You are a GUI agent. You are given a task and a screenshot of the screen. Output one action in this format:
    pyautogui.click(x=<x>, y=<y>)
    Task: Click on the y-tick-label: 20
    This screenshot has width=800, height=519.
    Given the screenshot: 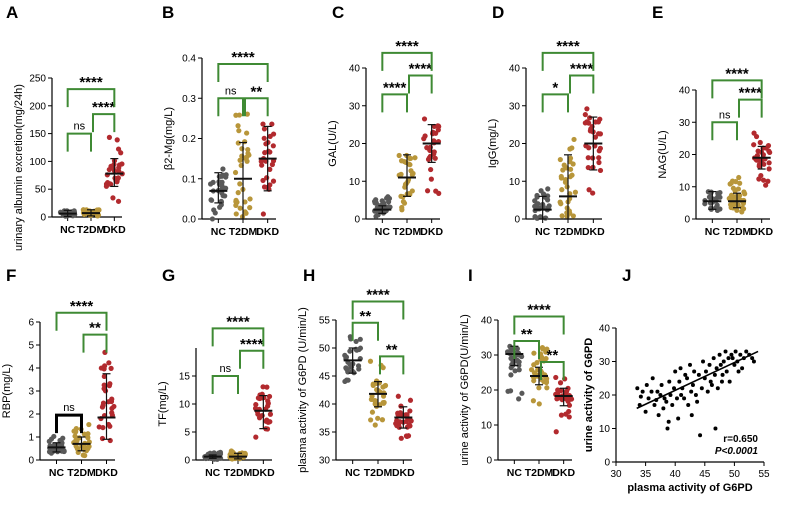 What is the action you would take?
    pyautogui.click(x=355, y=144)
    